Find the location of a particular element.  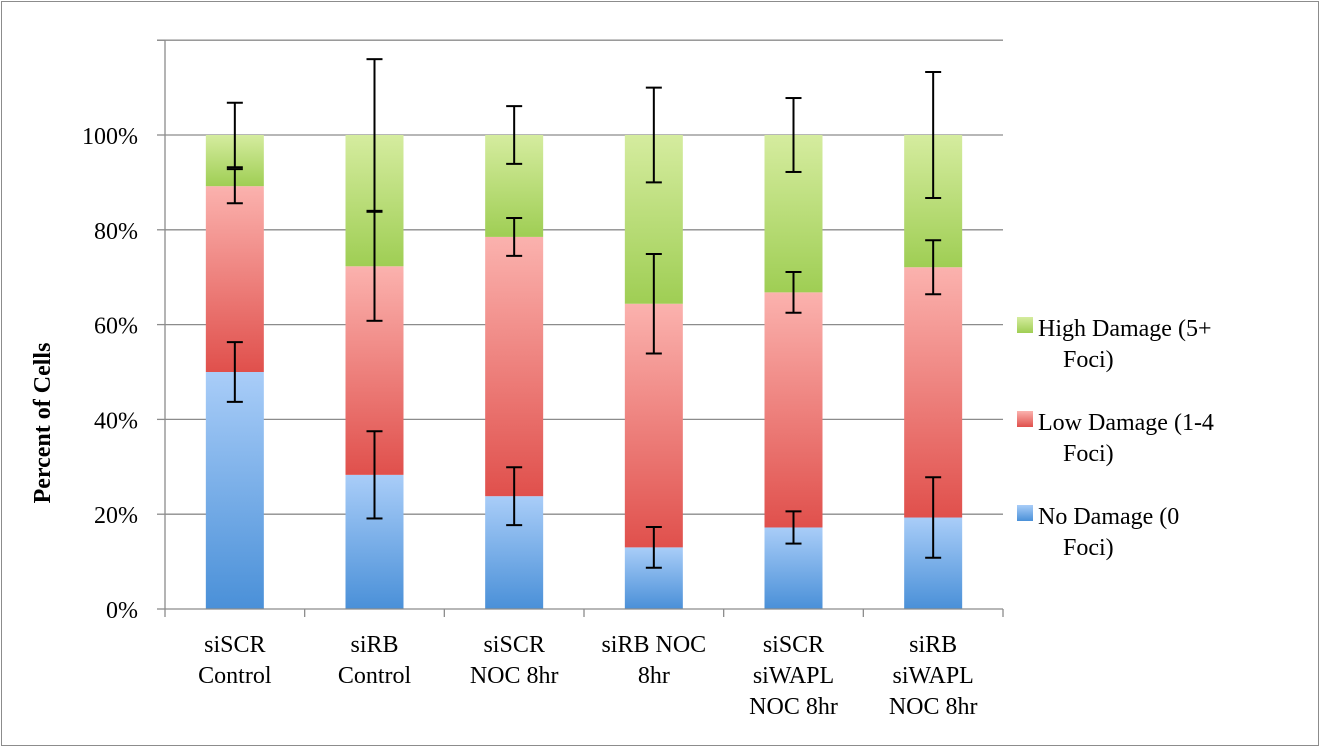

y-axis-title: Percent of Cells is located at coordinates (43, 423).